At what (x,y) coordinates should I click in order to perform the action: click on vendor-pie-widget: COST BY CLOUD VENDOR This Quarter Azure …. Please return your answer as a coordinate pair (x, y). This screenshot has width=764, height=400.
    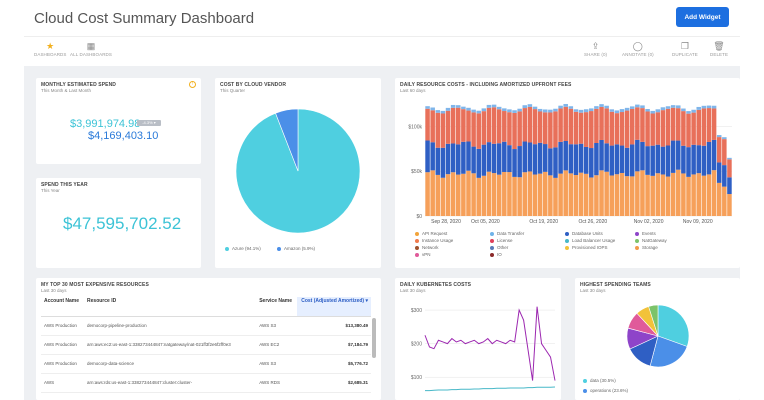
    Looking at the image, I should click on (298, 173).